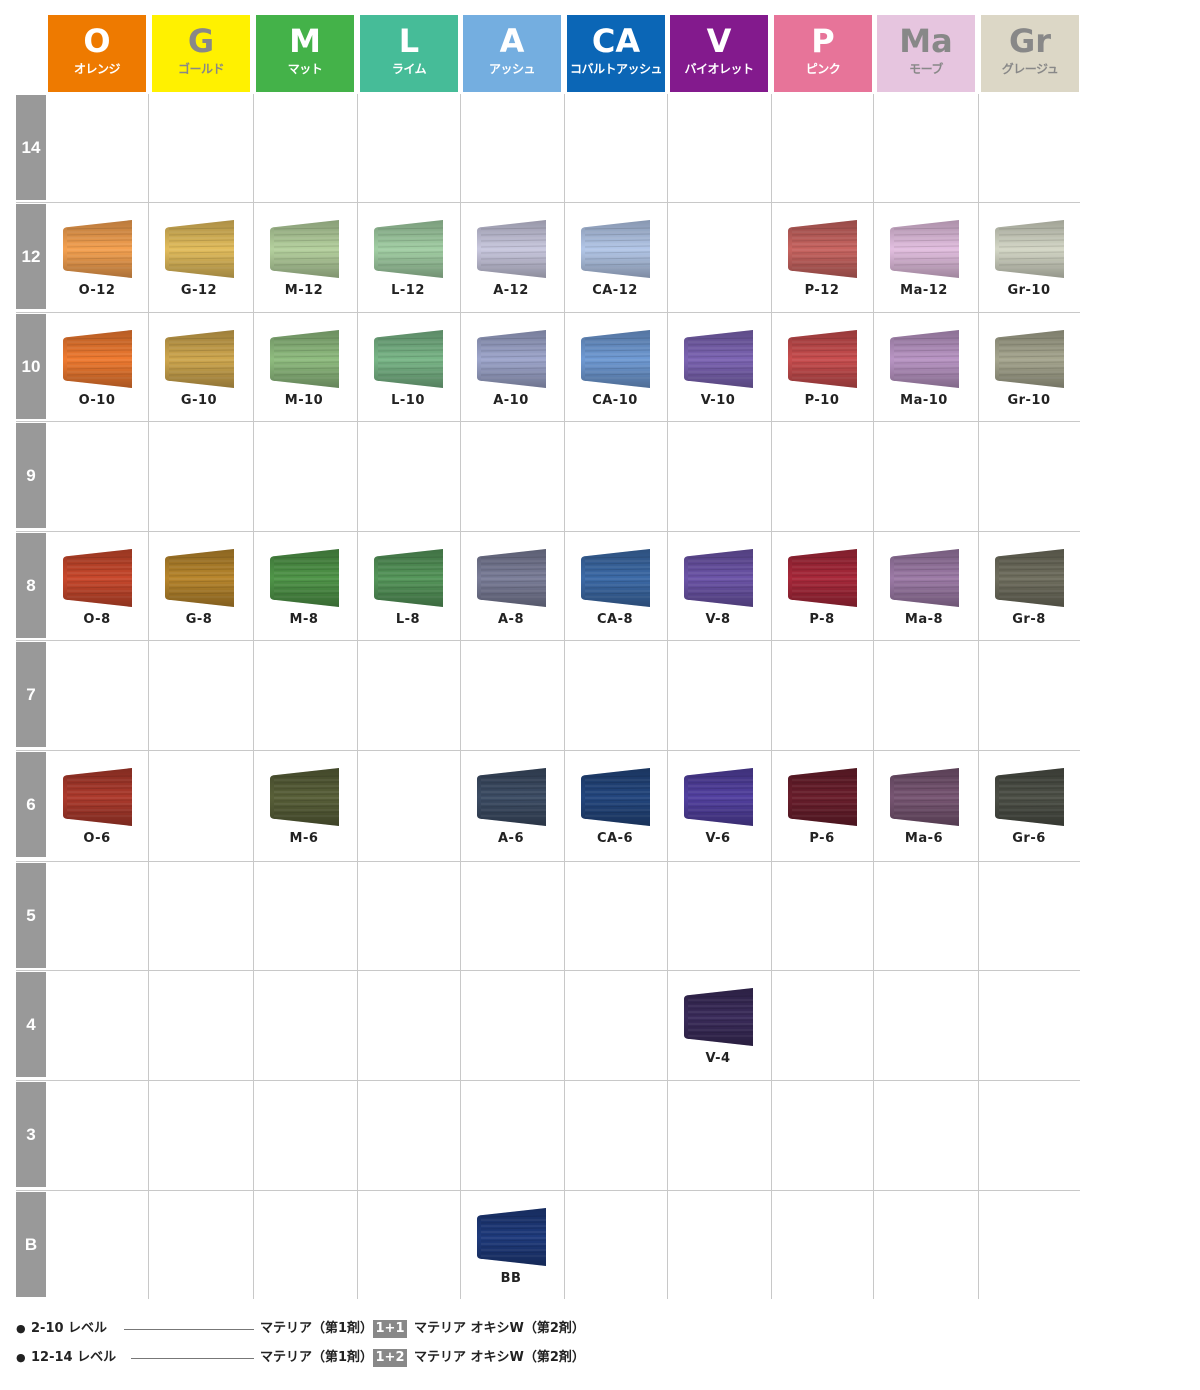  What do you see at coordinates (512, 41) in the screenshot?
I see `column-code: A` at bounding box center [512, 41].